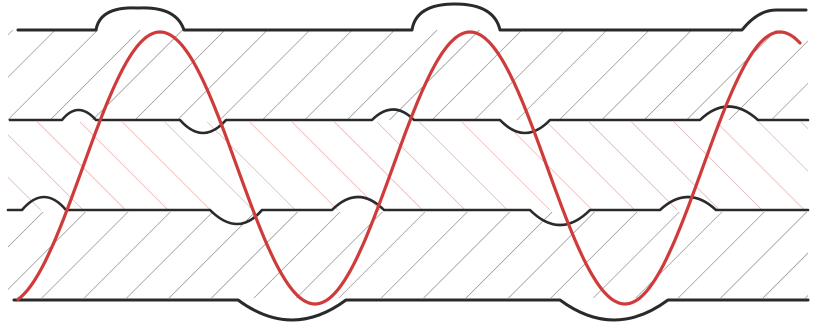 The image size is (817, 334). I want to click on top-boundary, so click(412, 17).